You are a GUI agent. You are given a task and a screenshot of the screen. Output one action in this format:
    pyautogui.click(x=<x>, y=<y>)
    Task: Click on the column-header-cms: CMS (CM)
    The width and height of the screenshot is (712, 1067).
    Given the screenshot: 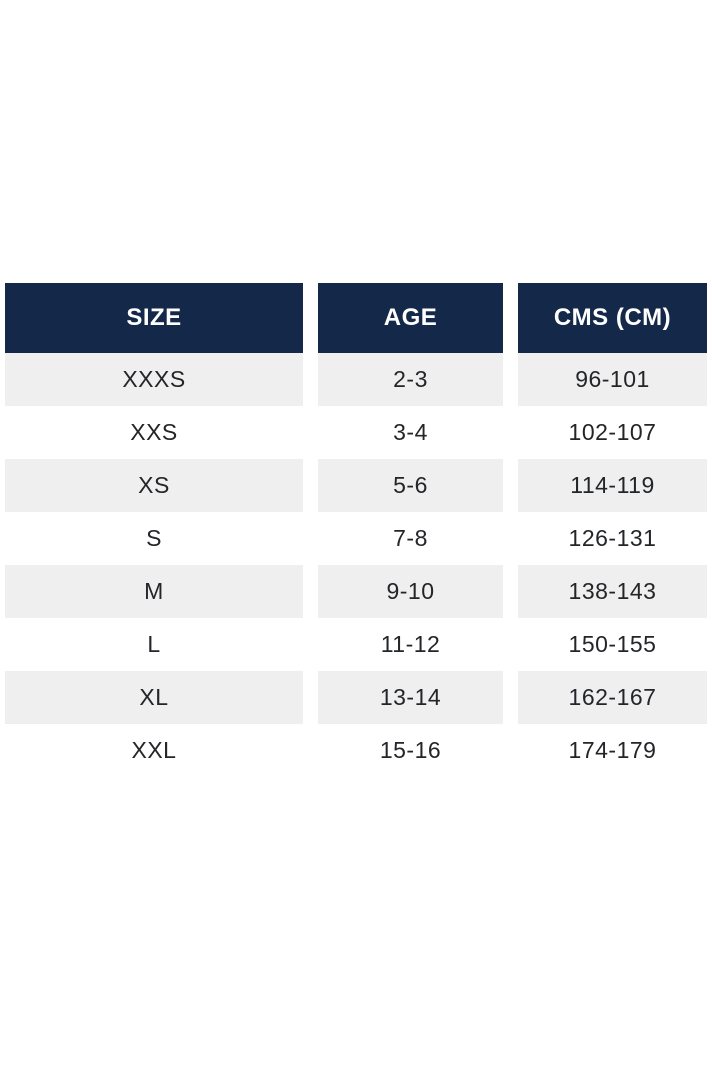 What is the action you would take?
    pyautogui.click(x=612, y=318)
    